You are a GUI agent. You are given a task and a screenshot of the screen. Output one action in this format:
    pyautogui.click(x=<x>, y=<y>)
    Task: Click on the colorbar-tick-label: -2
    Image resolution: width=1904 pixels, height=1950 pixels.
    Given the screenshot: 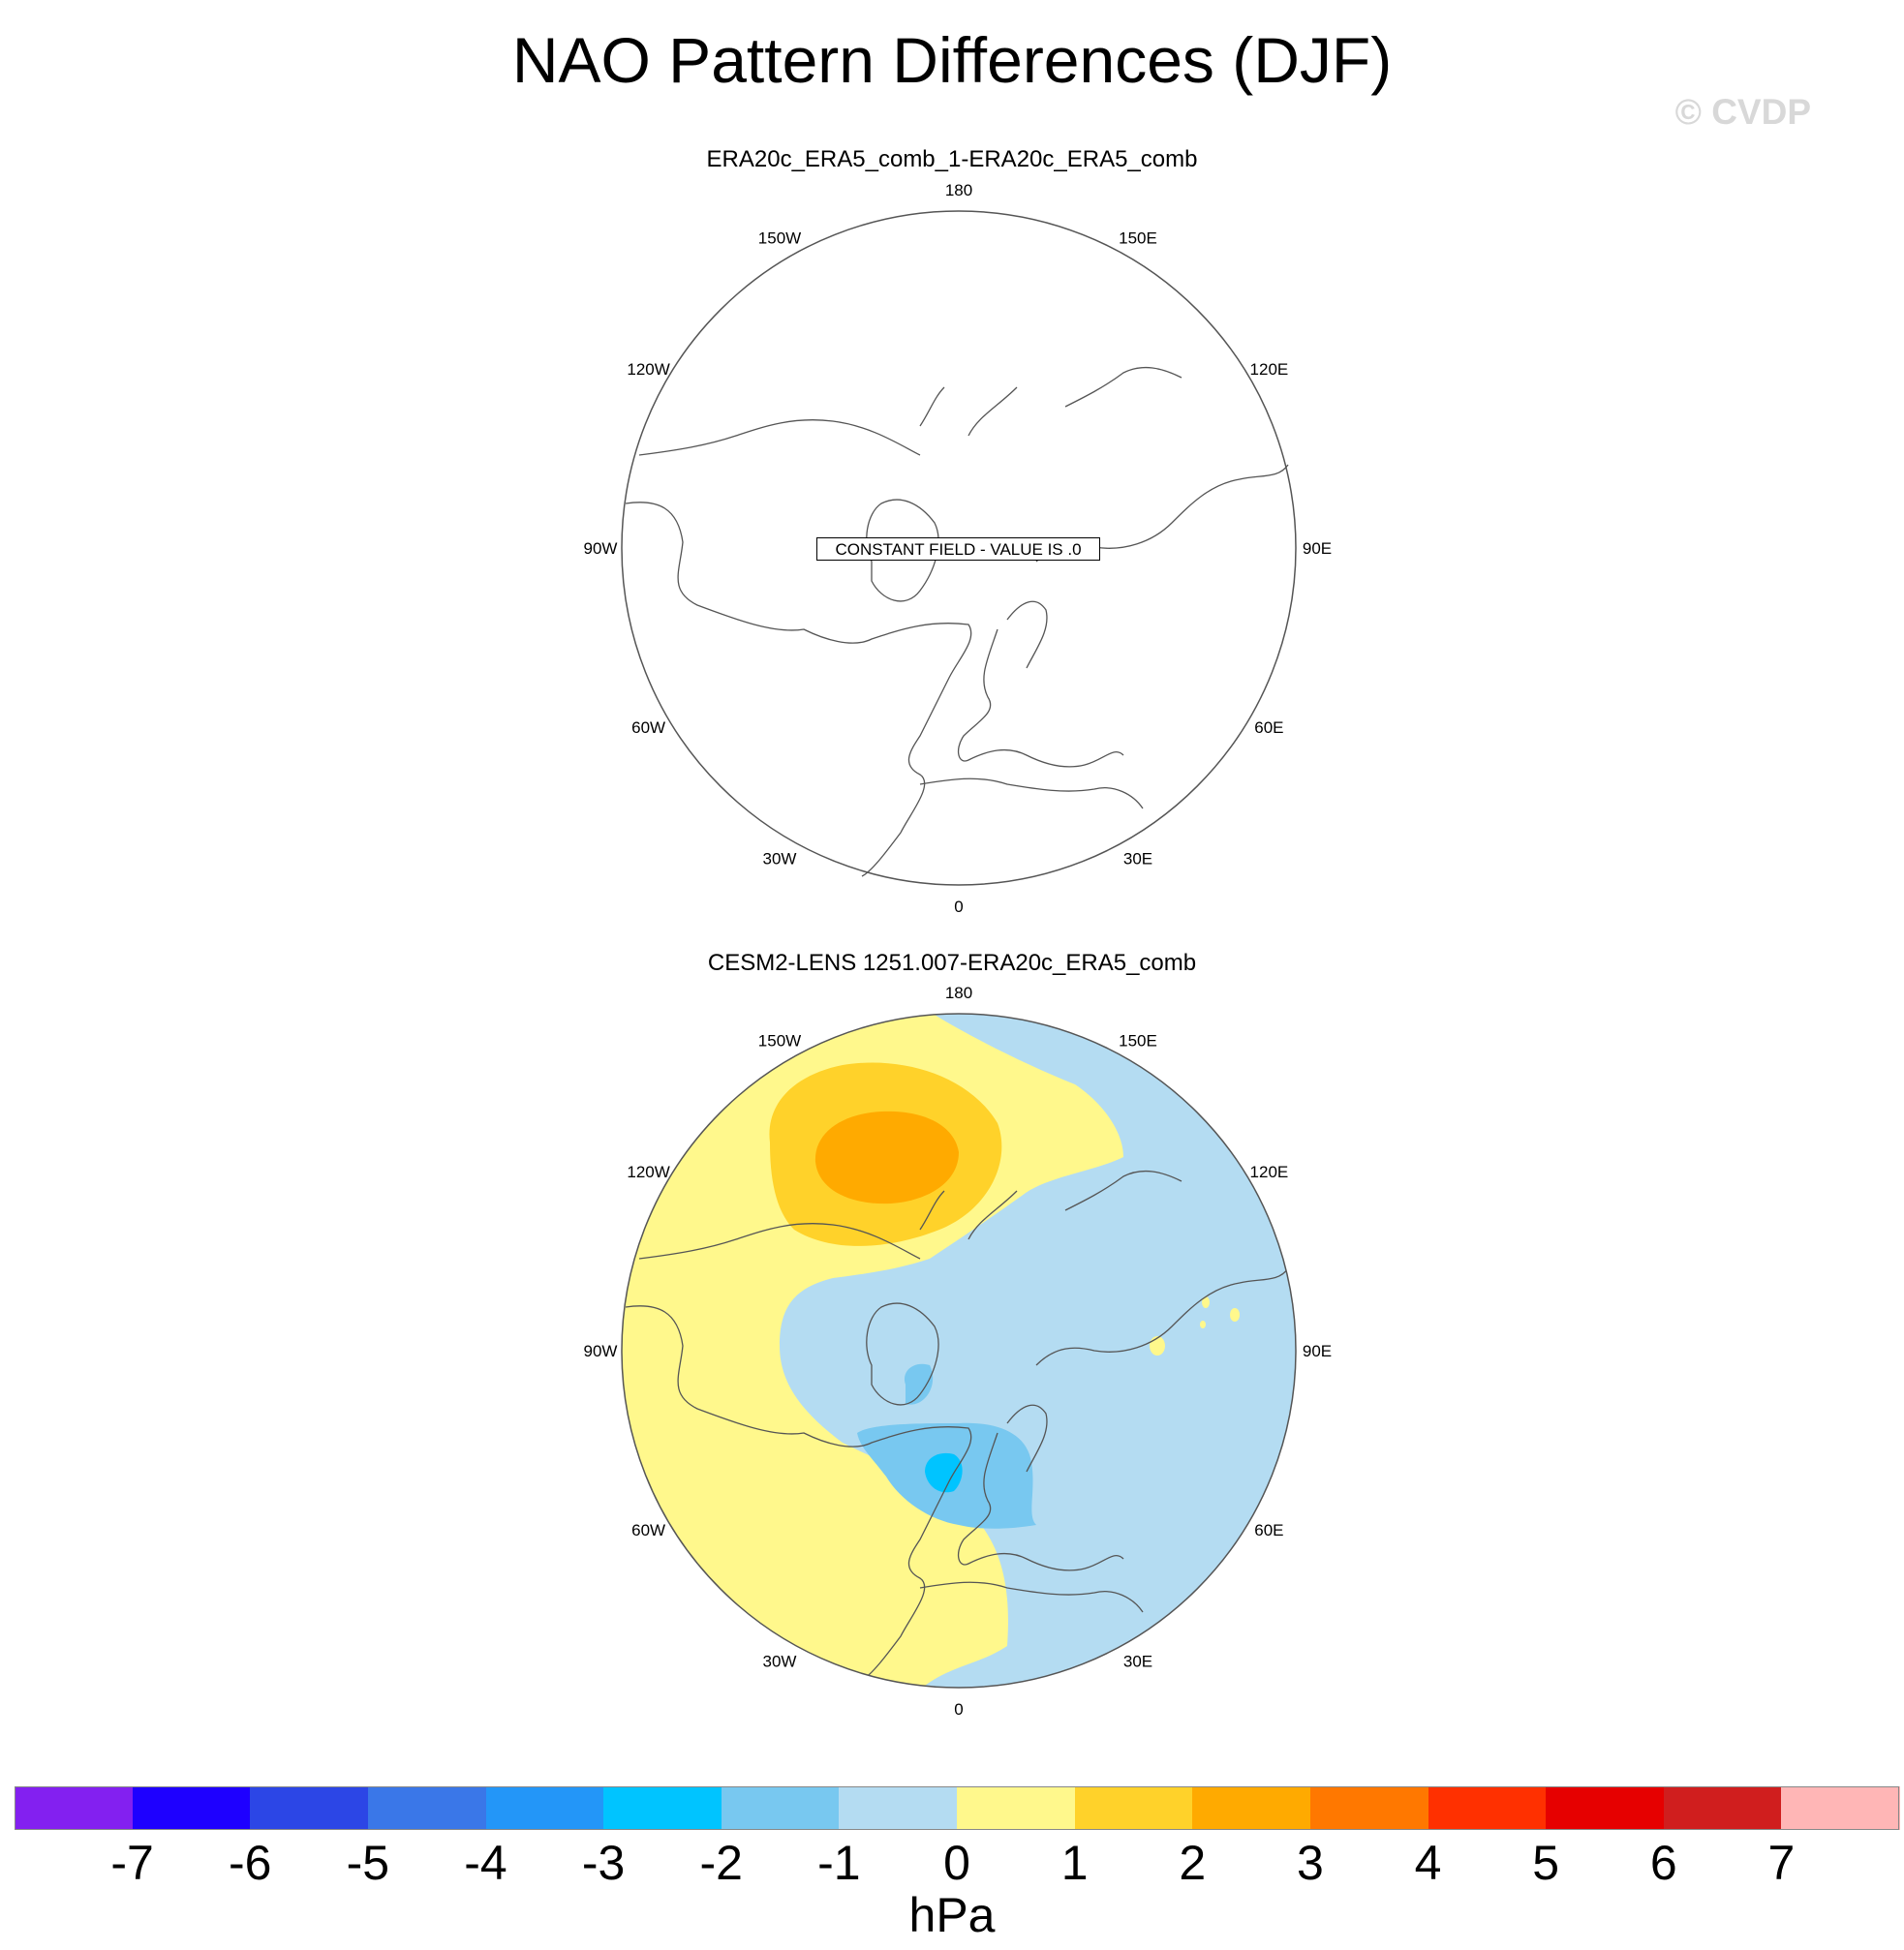 What is the action you would take?
    pyautogui.click(x=721, y=1863)
    